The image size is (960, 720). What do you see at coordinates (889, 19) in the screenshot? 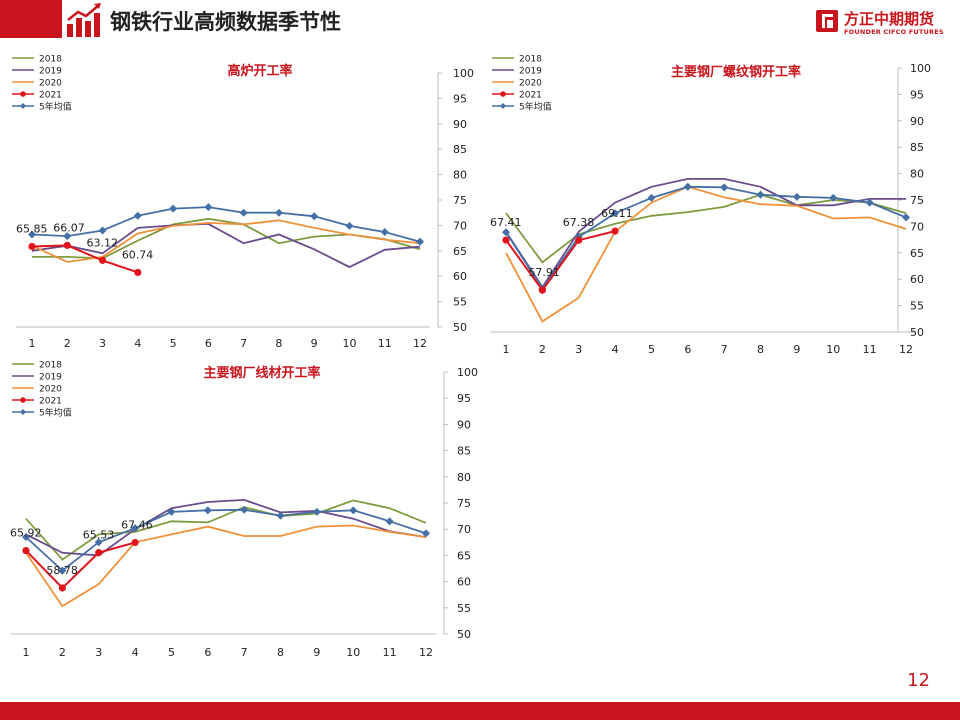
I see `logo-text-cn: 方正中期期货` at bounding box center [889, 19].